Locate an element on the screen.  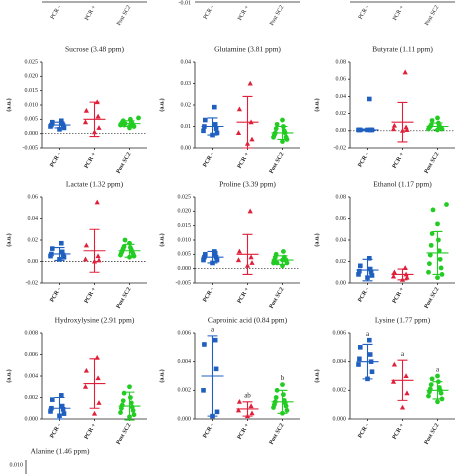
panel-title: Butyrate (1.11 ppm) is located at coordinates (402, 49).